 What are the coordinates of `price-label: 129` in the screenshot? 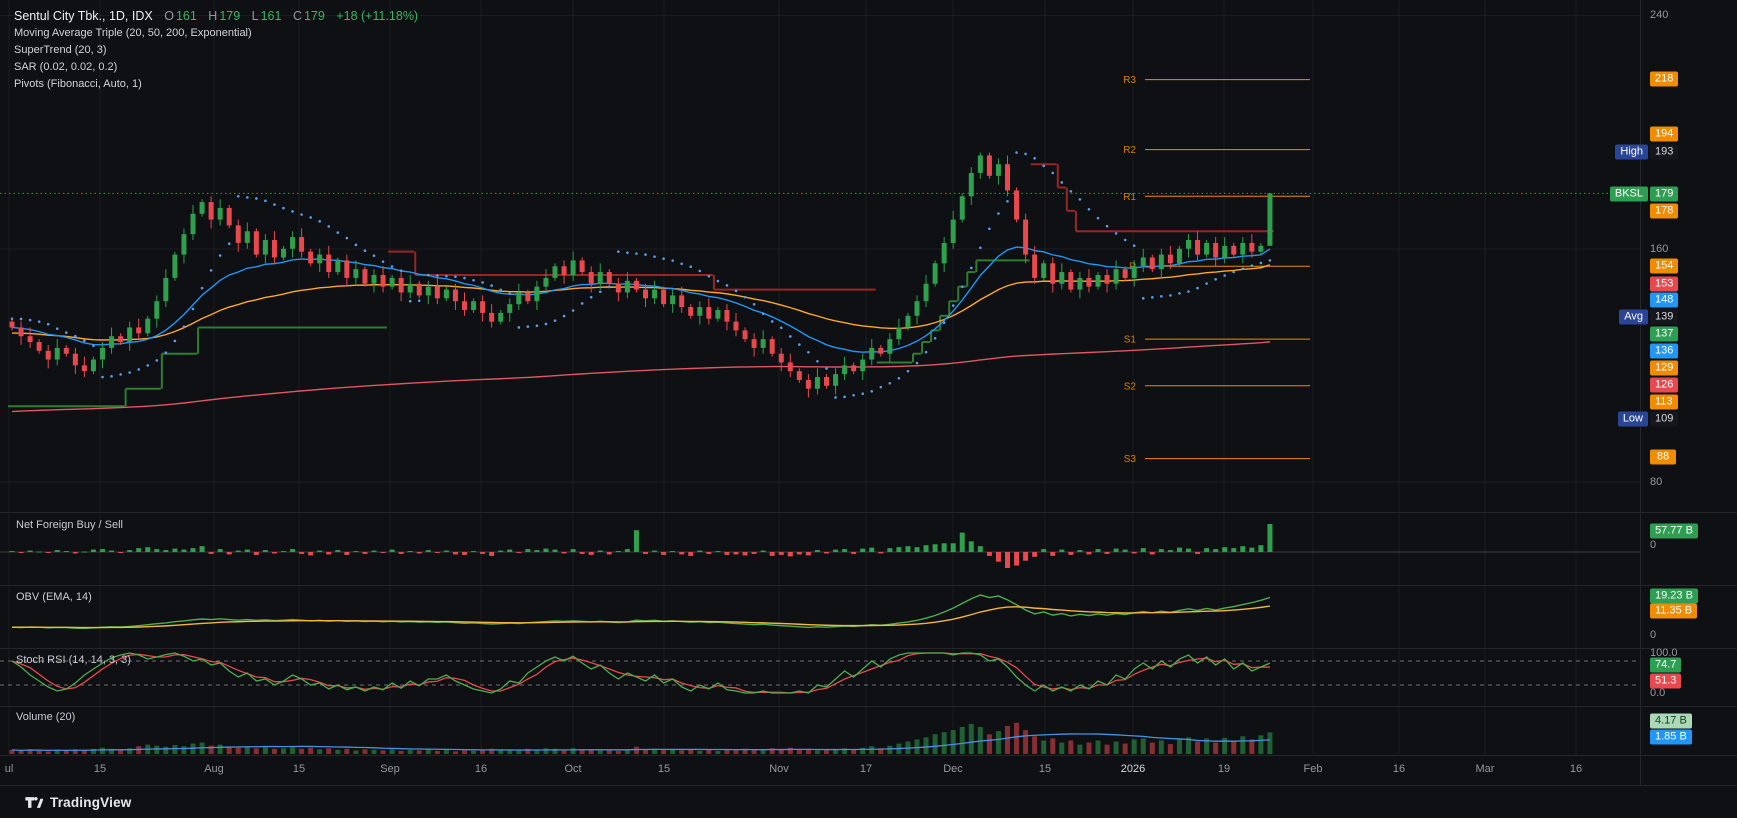 It's located at (1664, 368).